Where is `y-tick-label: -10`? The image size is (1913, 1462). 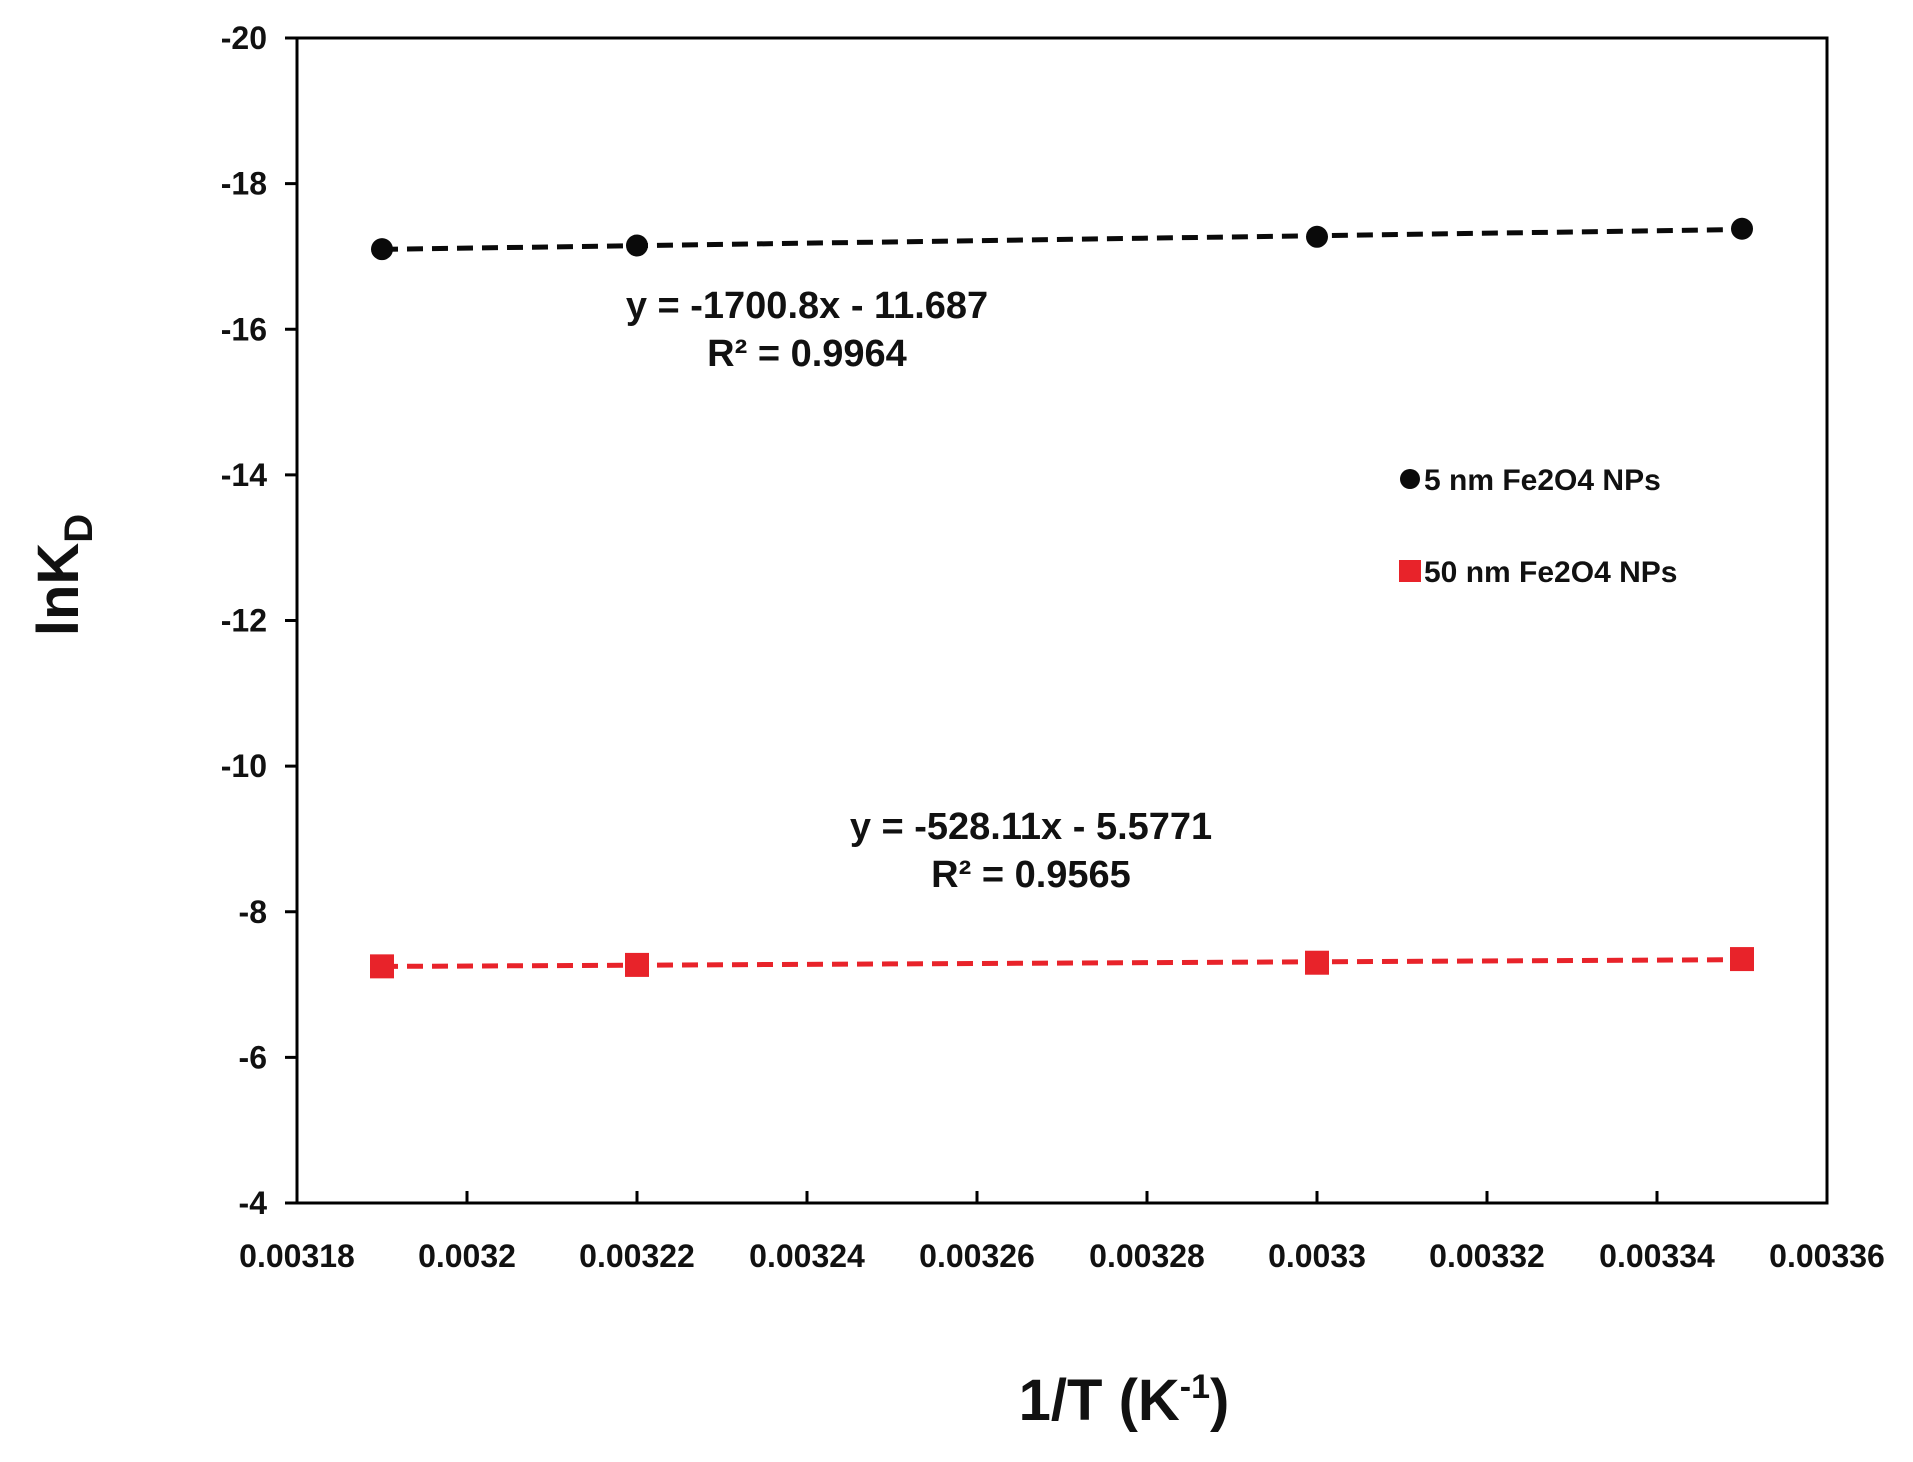 y-tick-label: -10 is located at coordinates (244, 766).